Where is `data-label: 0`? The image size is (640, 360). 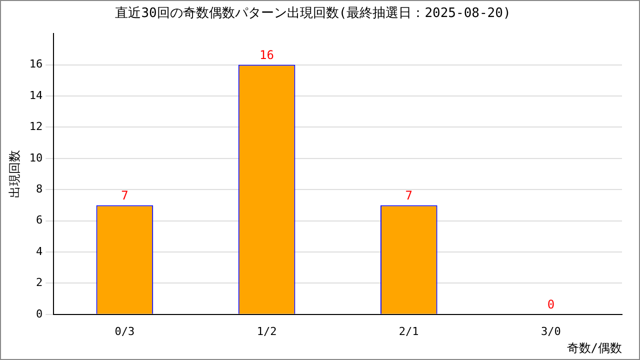
data-label: 0 is located at coordinates (551, 305).